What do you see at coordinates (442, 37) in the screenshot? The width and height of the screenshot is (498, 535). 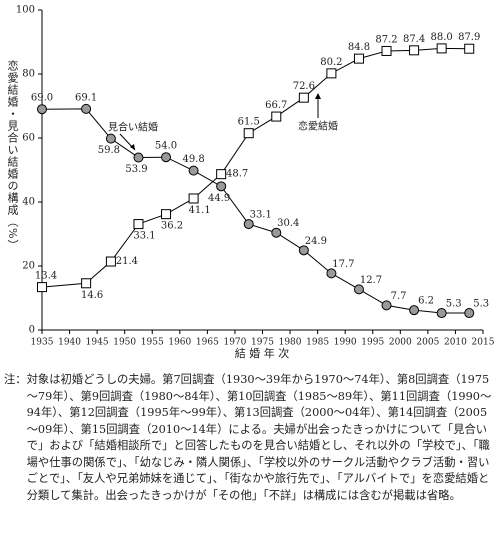 I see `data-label: 88.0` at bounding box center [442, 37].